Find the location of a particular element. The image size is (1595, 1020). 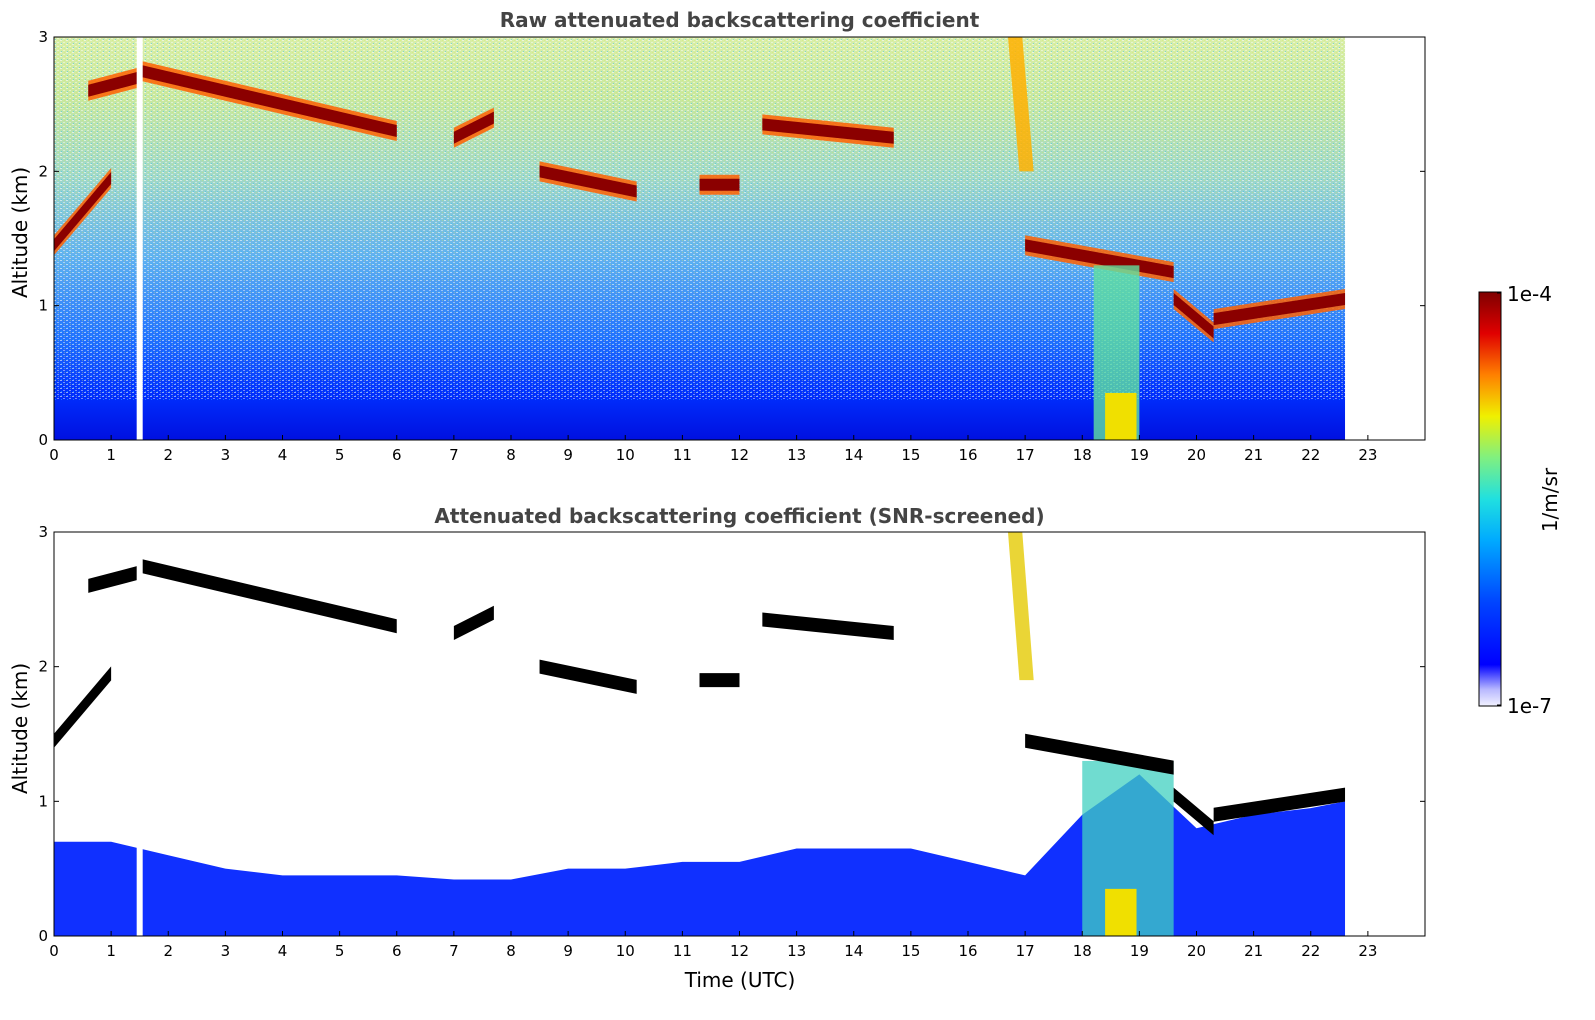

bottom-panel-xlabel: Time (UTC) is located at coordinates (740, 980).